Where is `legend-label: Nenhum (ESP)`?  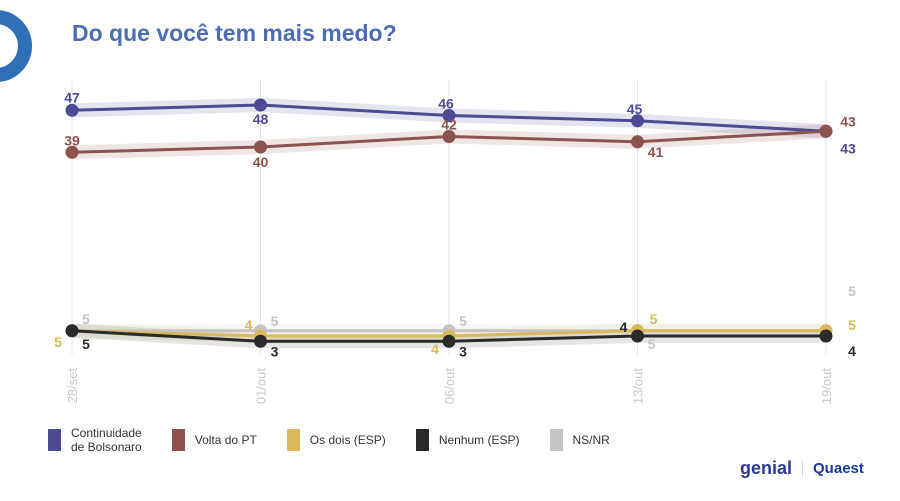 legend-label: Nenhum (ESP) is located at coordinates (479, 440).